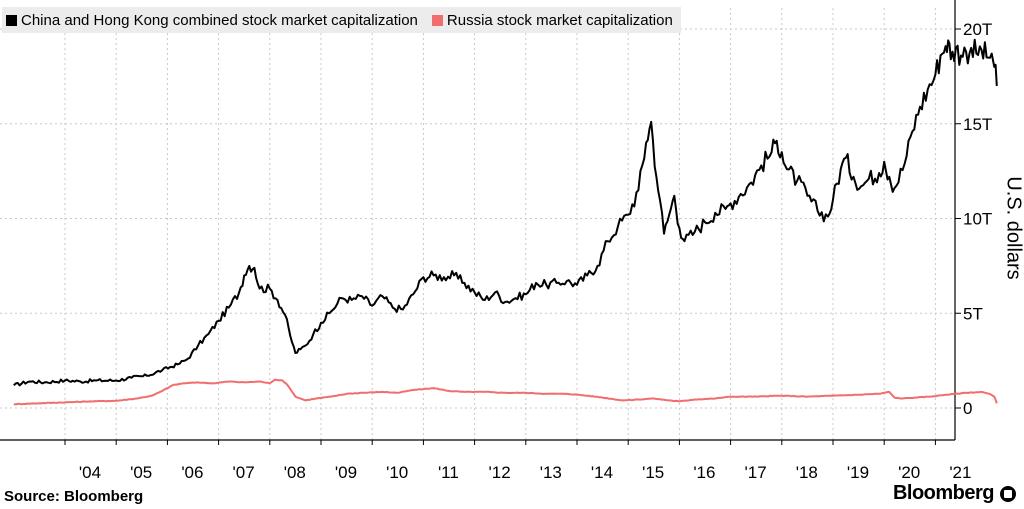 Image resolution: width=1024 pixels, height=509 pixels. Describe the element at coordinates (559, 20) in the screenshot. I see `legend-label-russia: Russia stock market capitalization` at that location.